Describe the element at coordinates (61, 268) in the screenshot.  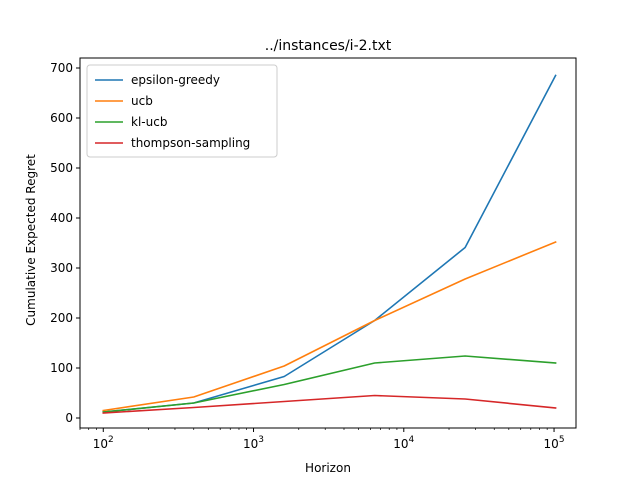
I see `y-tick-label: 300` at that location.